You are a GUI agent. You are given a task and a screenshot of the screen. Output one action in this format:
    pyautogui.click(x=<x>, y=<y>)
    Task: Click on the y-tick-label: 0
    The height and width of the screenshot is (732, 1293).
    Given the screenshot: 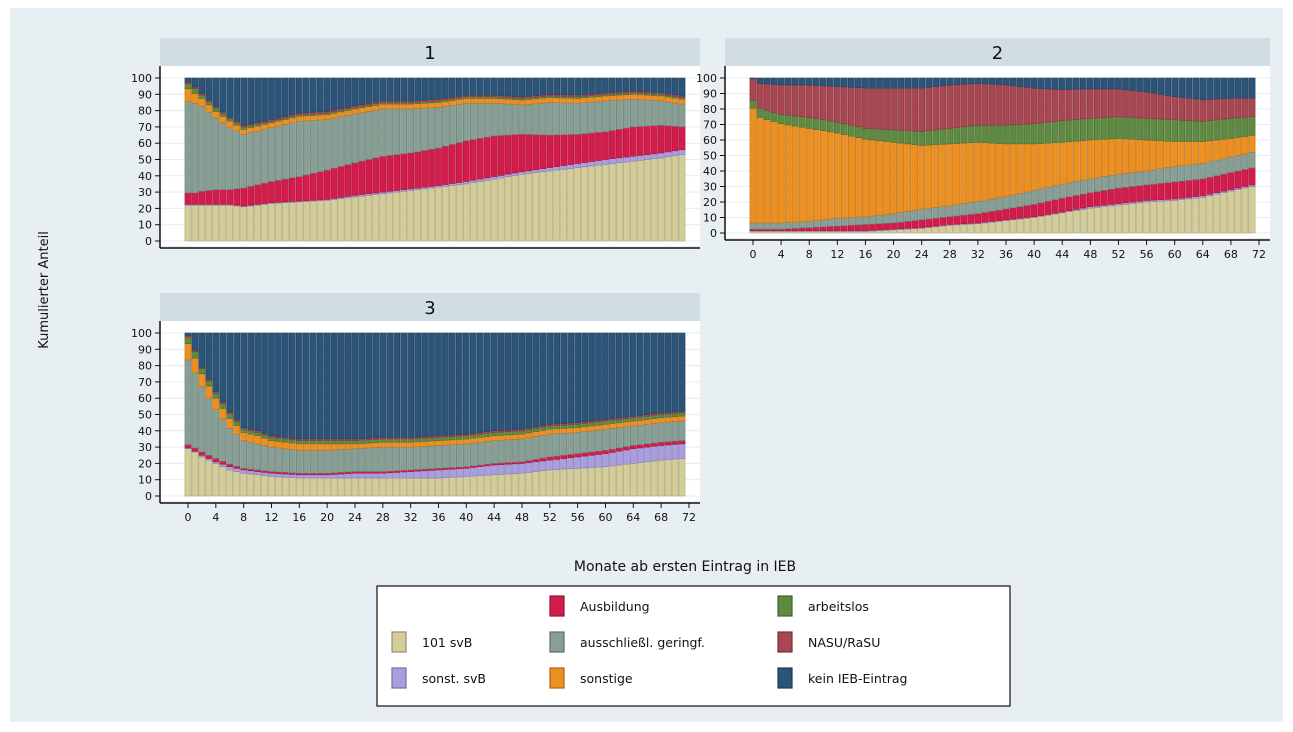 What is the action you would take?
    pyautogui.click(x=713, y=233)
    